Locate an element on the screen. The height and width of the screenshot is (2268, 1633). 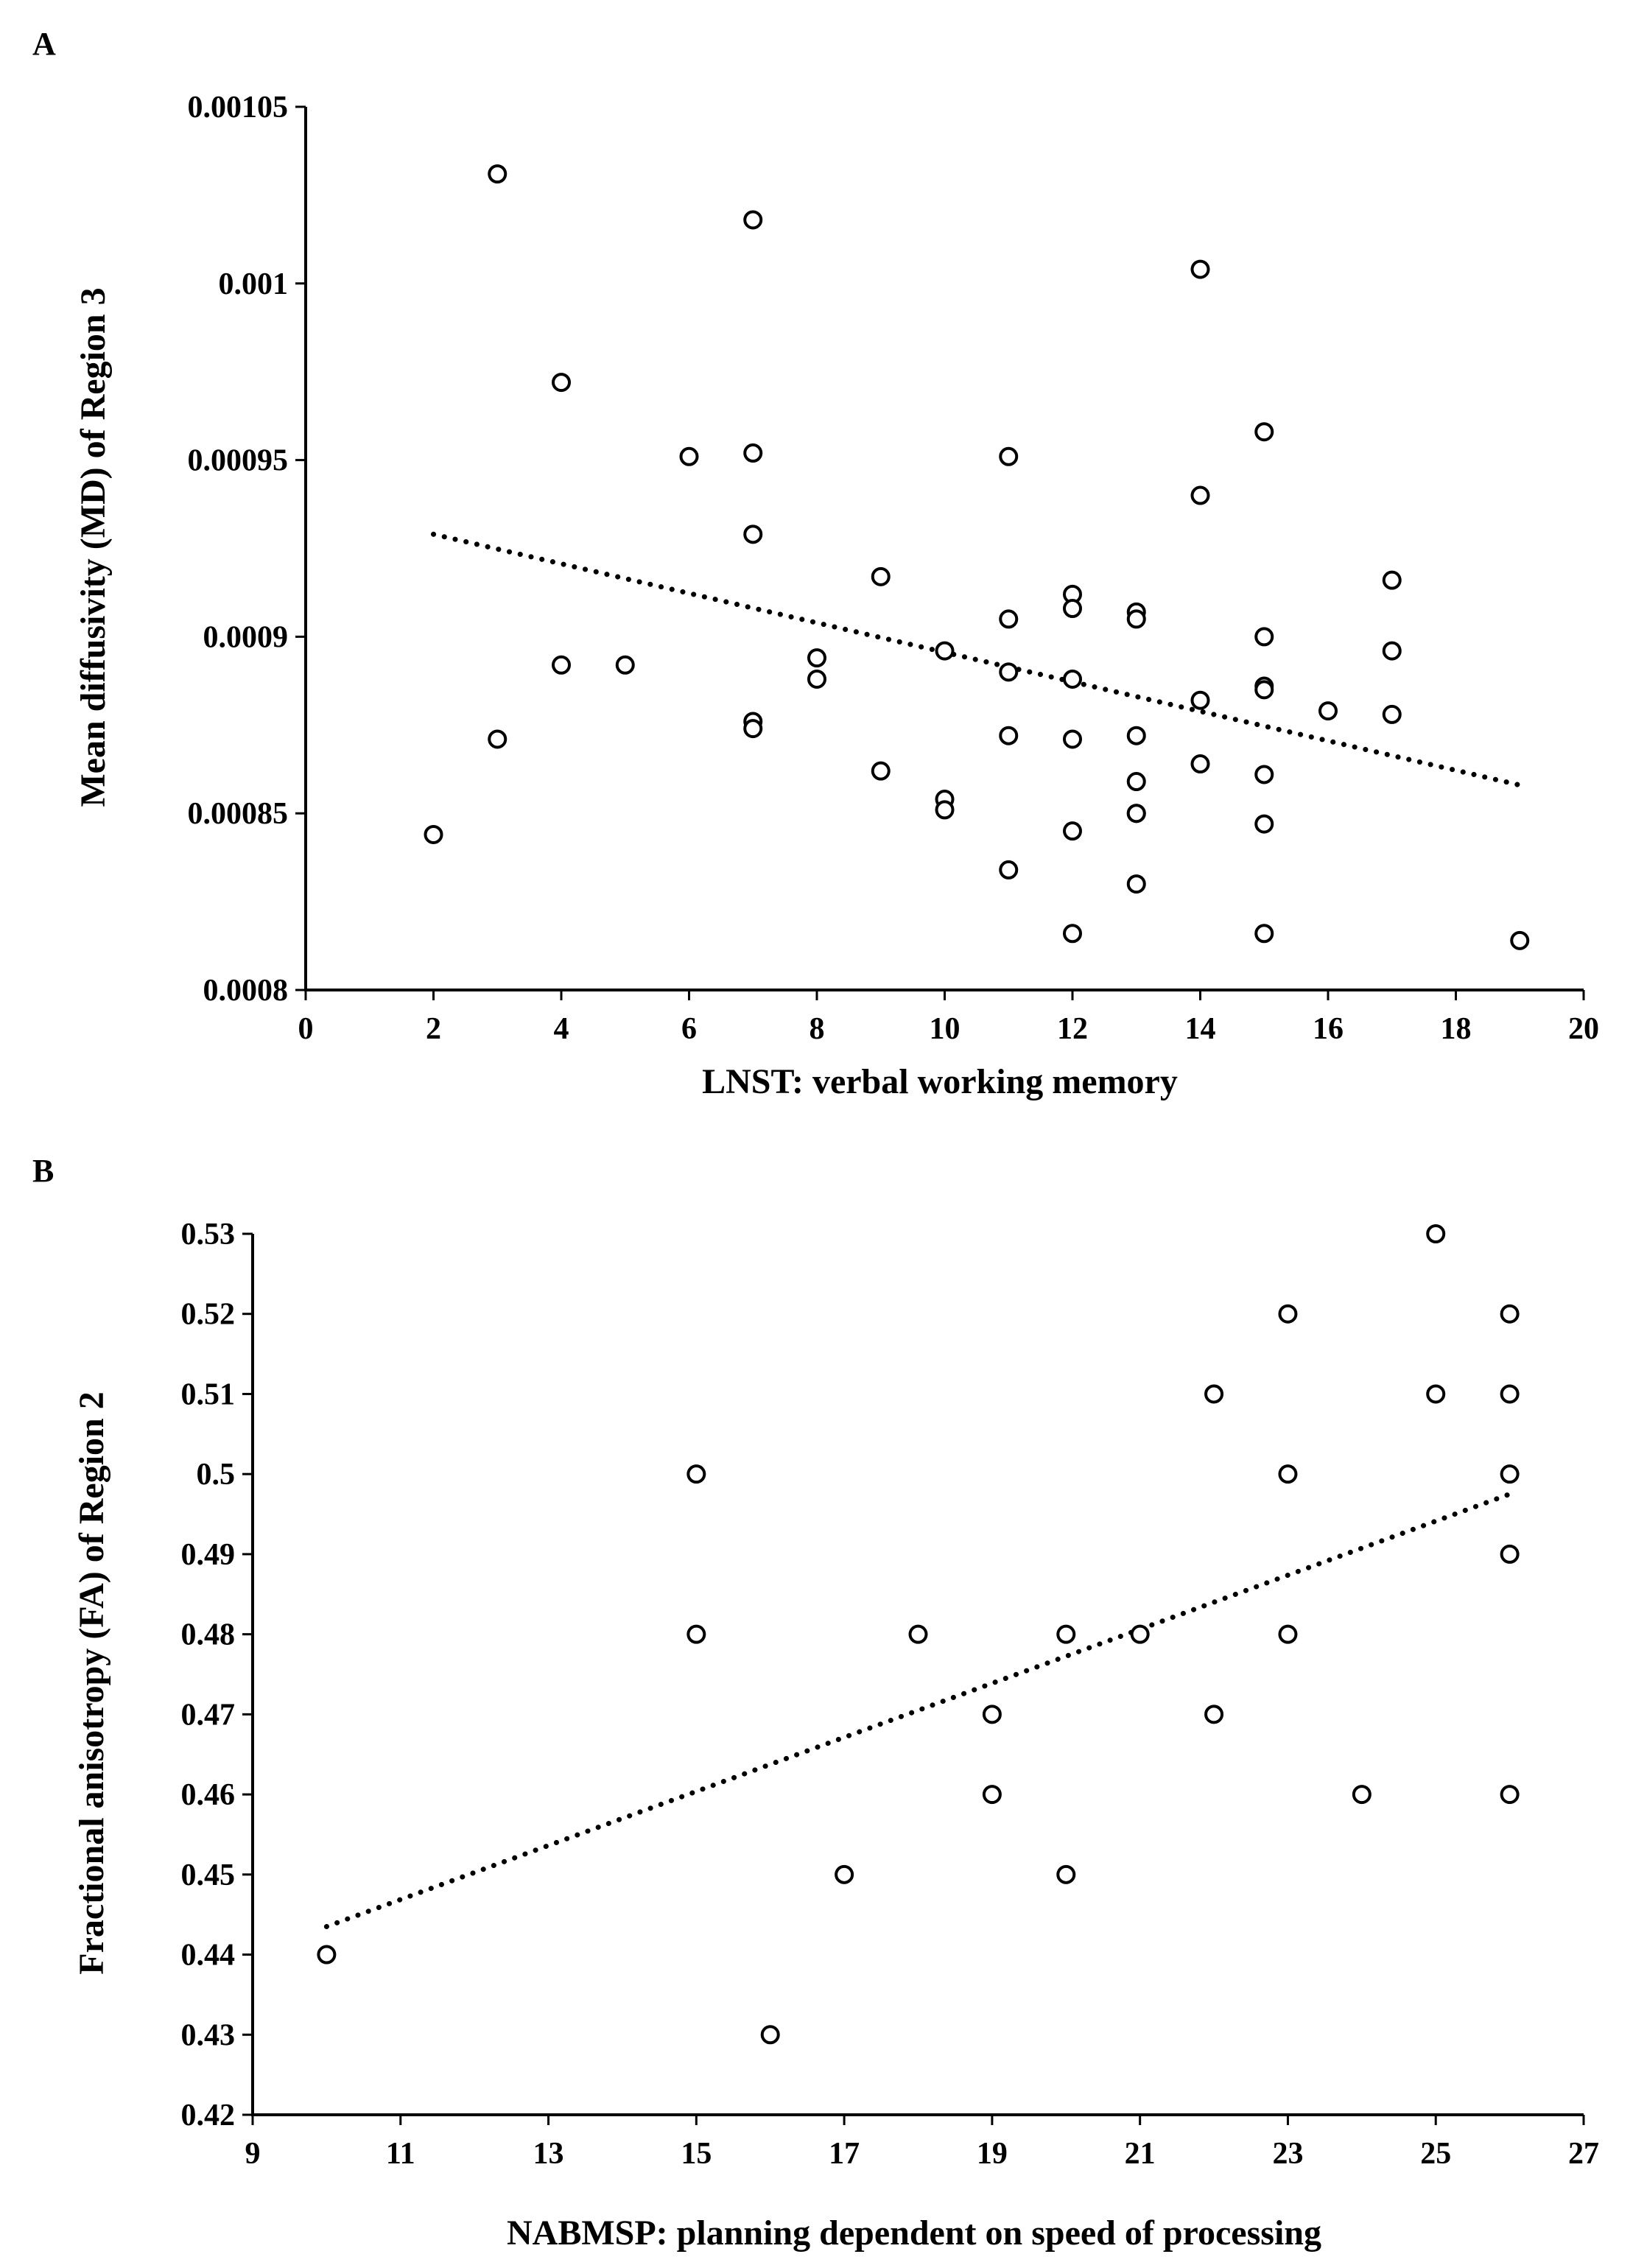
panel-a-x-tick-label: 6 is located at coordinates (689, 1029).